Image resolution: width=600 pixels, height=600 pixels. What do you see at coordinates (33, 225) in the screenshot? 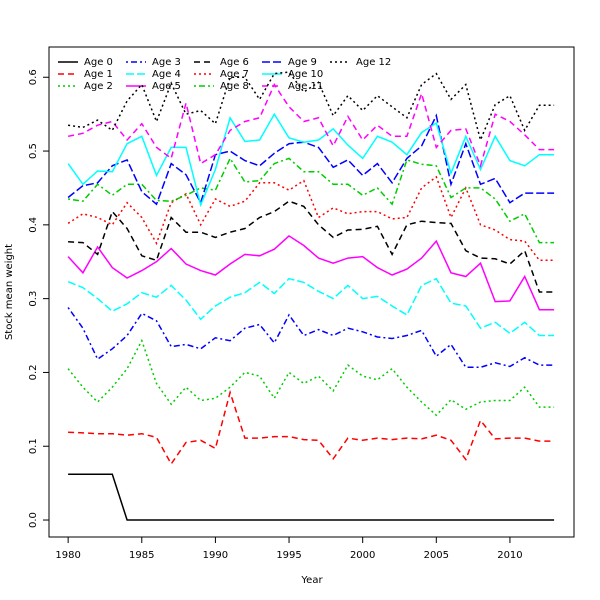
I see `y-tick-label: 0.4` at bounding box center [33, 225].